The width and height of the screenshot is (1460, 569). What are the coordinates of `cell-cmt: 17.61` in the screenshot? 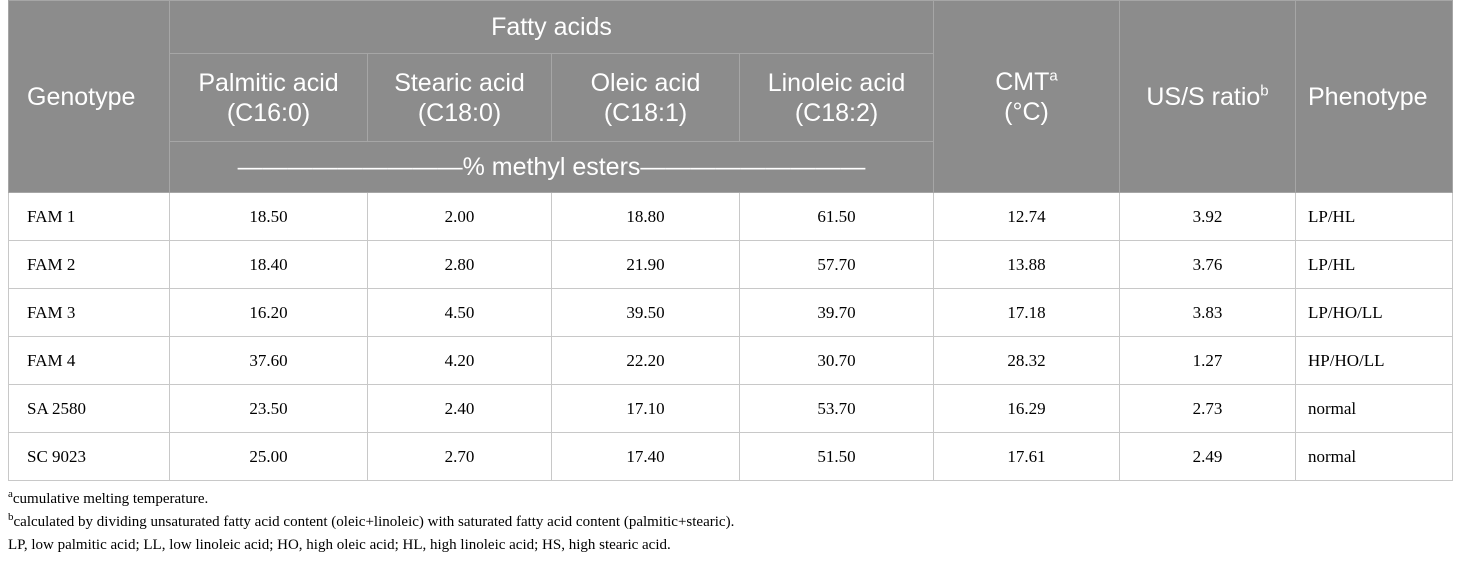 It's located at (1026, 456).